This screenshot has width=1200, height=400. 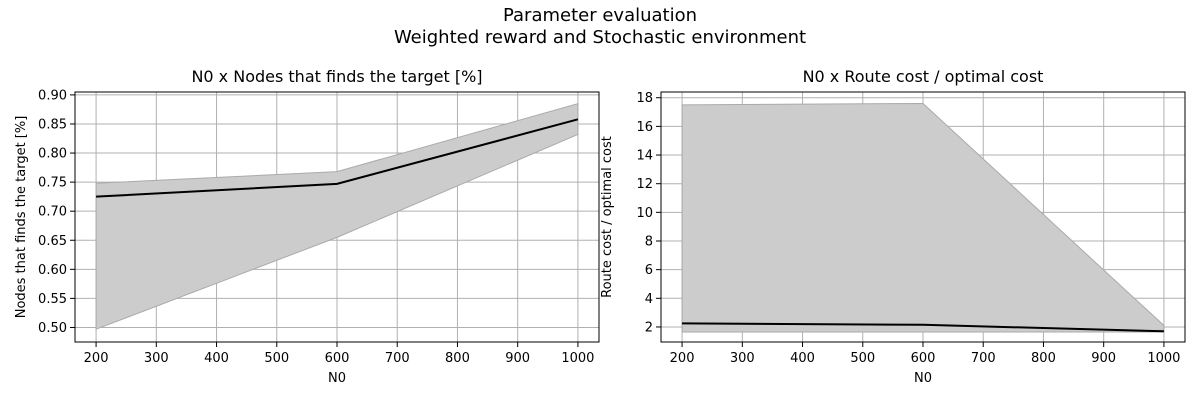 What do you see at coordinates (983, 358) in the screenshot?
I see `chart2-x-tick-label: 700` at bounding box center [983, 358].